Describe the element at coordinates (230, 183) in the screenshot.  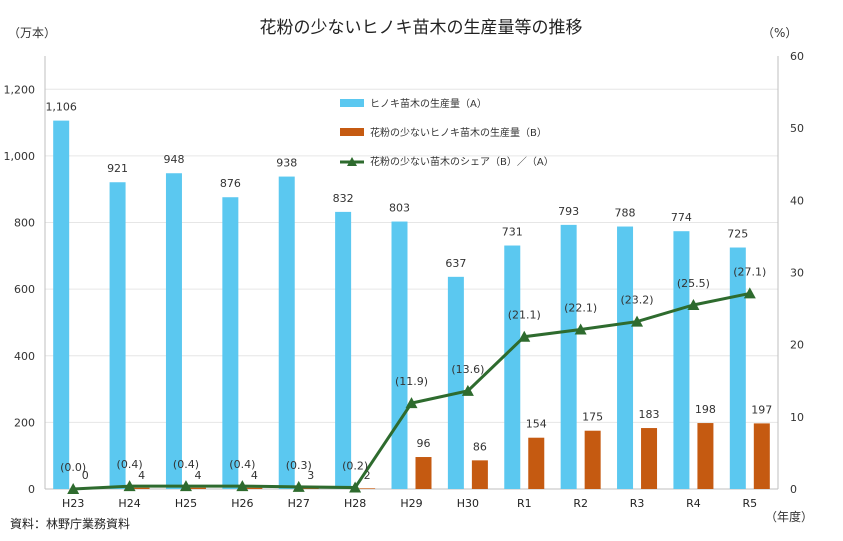
I see `data-label-a: 876` at that location.